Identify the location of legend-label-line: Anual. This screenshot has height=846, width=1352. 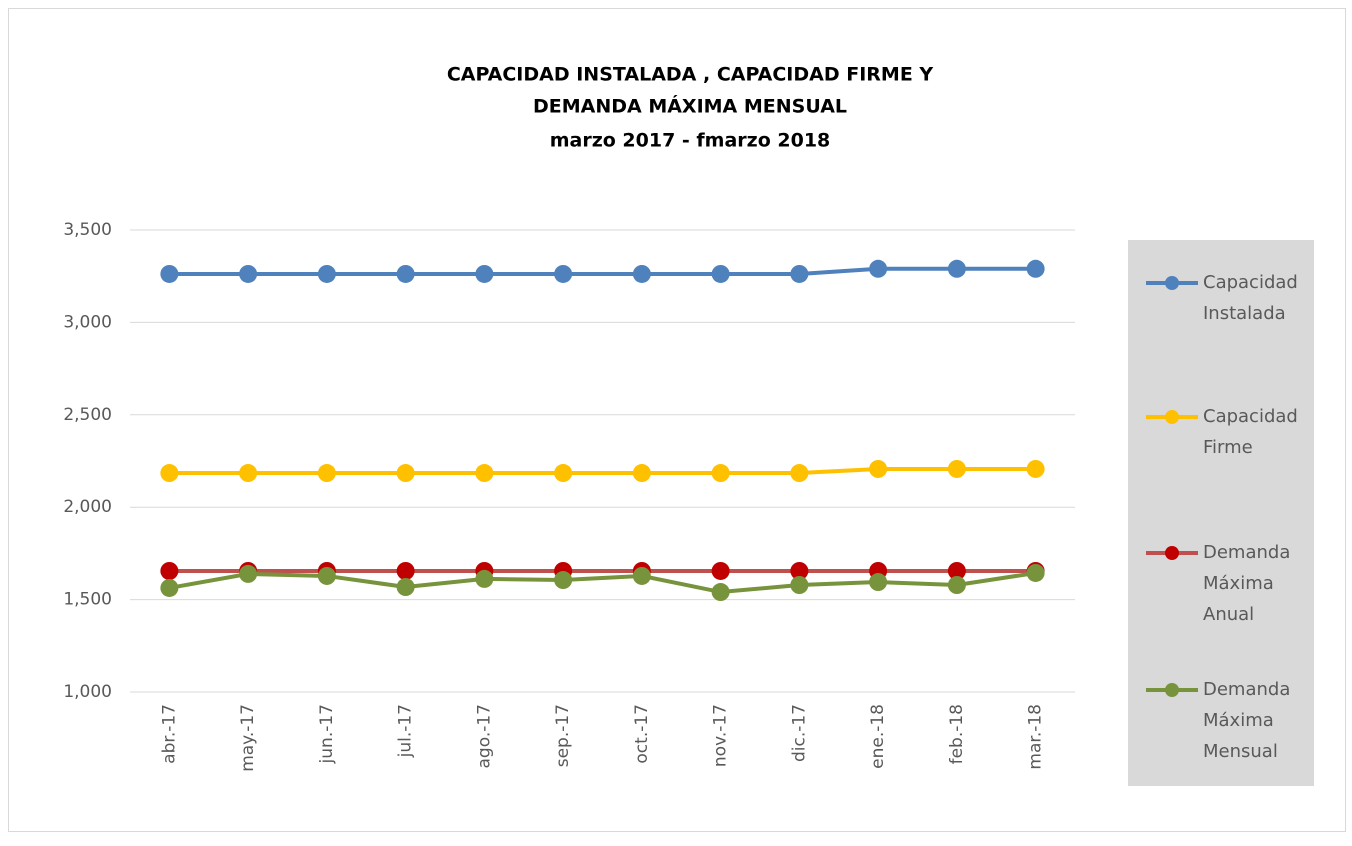
(1228, 614).